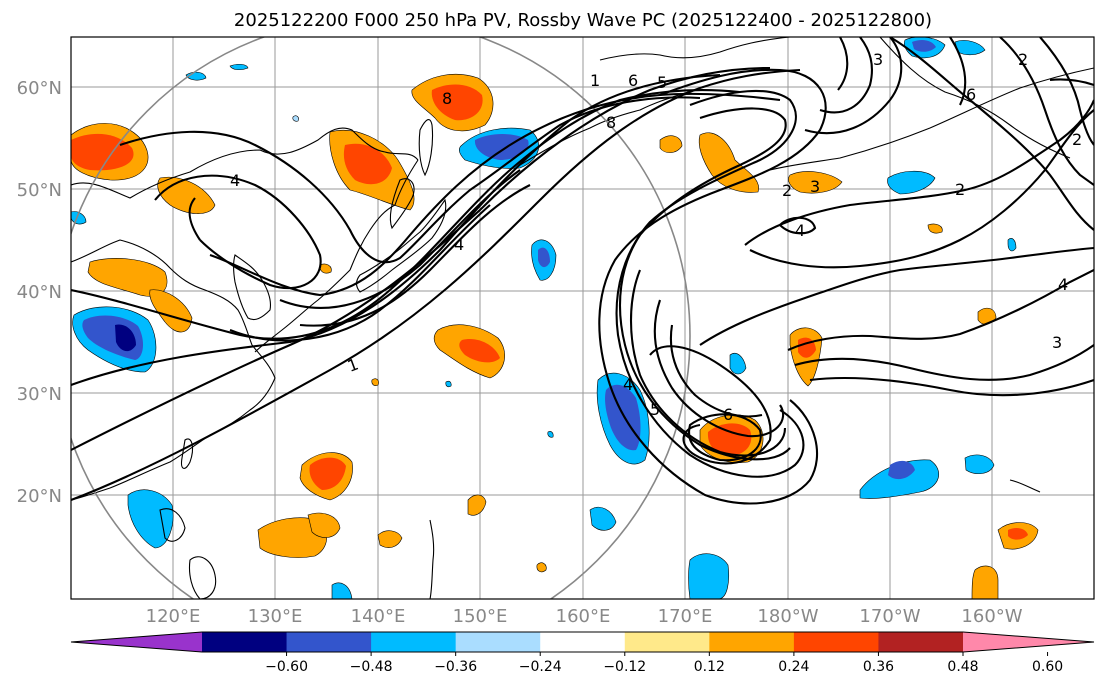 This screenshot has width=1105, height=692. I want to click on colorbar-tick-label: −0.24, so click(540, 667).